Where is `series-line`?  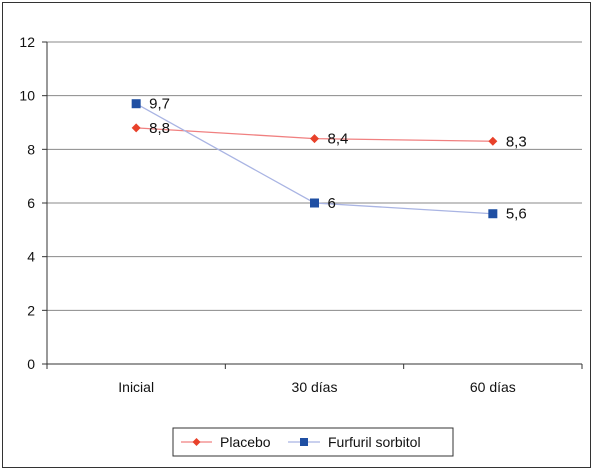
series-line is located at coordinates (314, 159).